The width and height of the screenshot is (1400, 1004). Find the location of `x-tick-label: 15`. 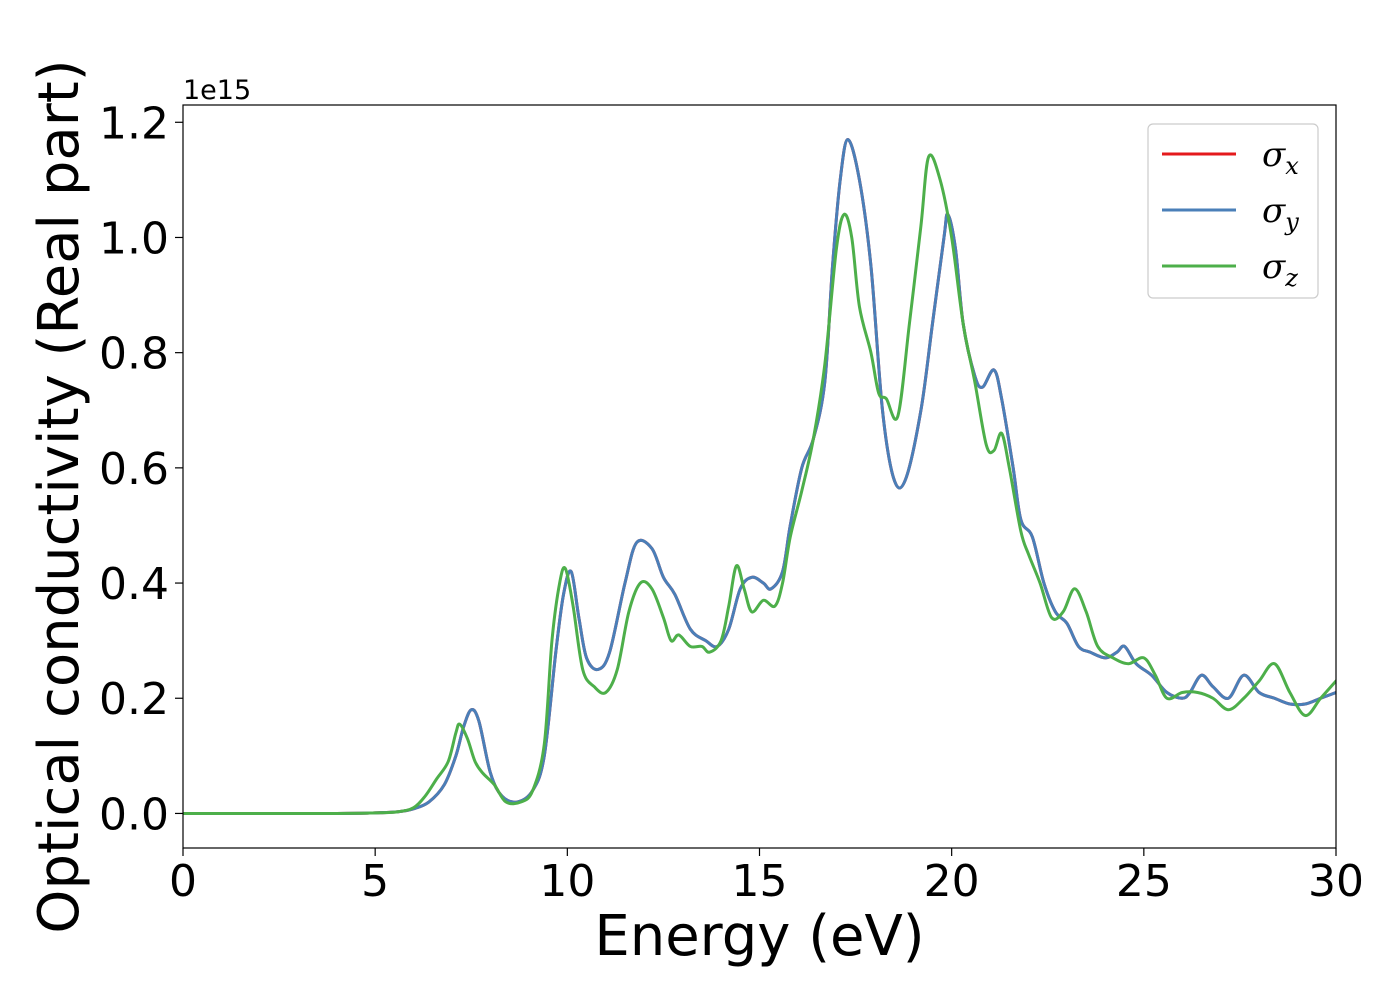

x-tick-label: 15 is located at coordinates (760, 881).